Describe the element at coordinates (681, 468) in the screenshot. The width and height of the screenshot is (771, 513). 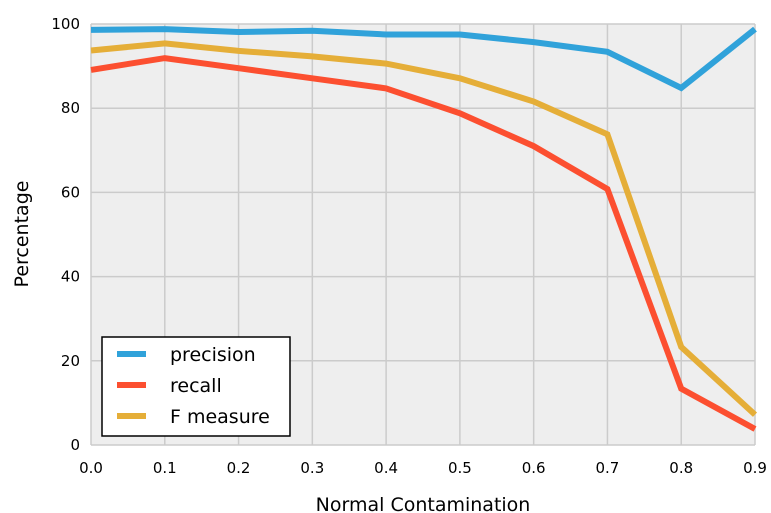
I see `x-tick-label: 0.8` at that location.